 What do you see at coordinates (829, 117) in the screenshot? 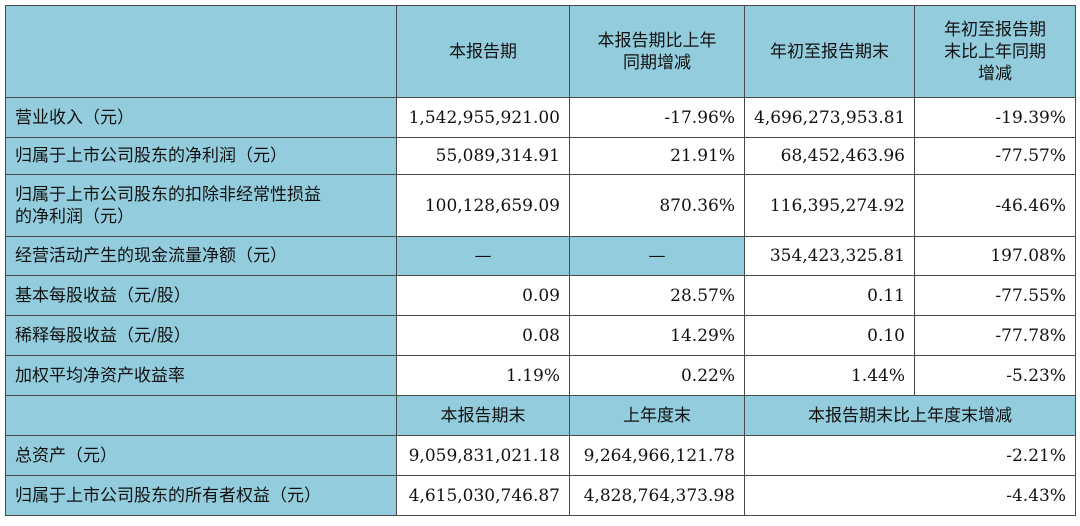
I see `cell-value: 4,696,273,953.81` at bounding box center [829, 117].